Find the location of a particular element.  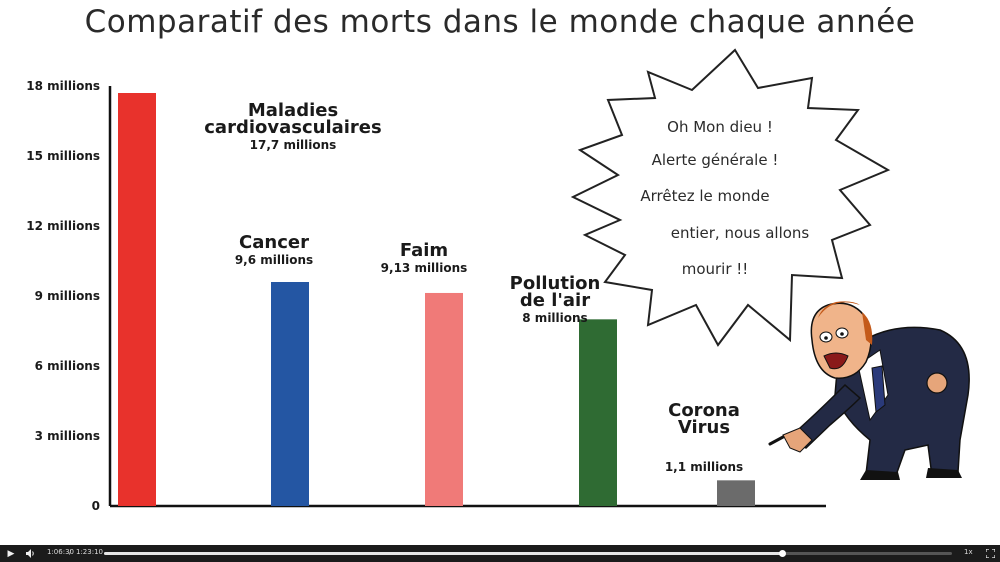

bar-value-label: 9,6 millions is located at coordinates (274, 260).